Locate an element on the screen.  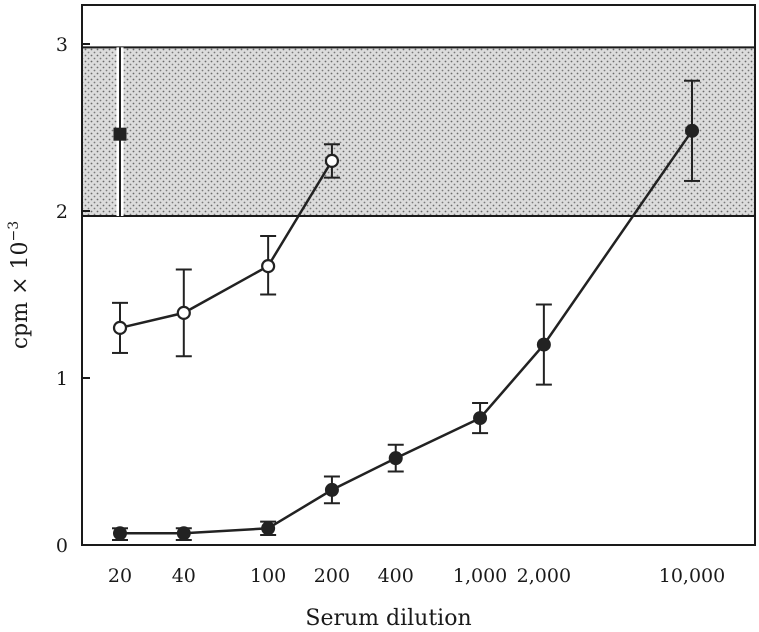
y-axis: 0 1 2 3 is located at coordinates (73, 295).